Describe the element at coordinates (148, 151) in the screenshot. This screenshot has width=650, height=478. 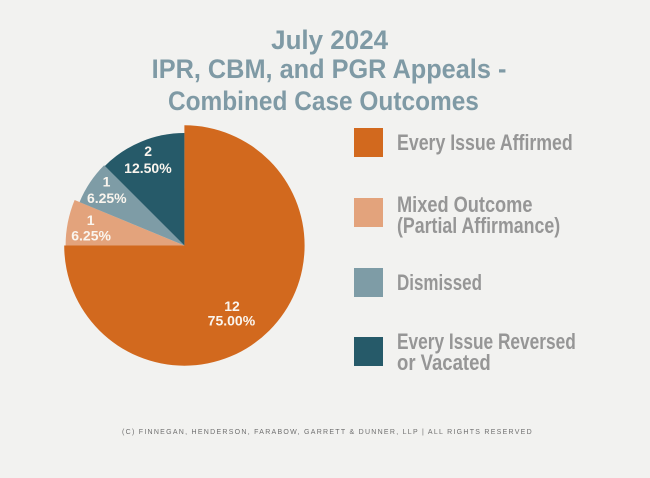
I see `svg-text: 2` at that location.